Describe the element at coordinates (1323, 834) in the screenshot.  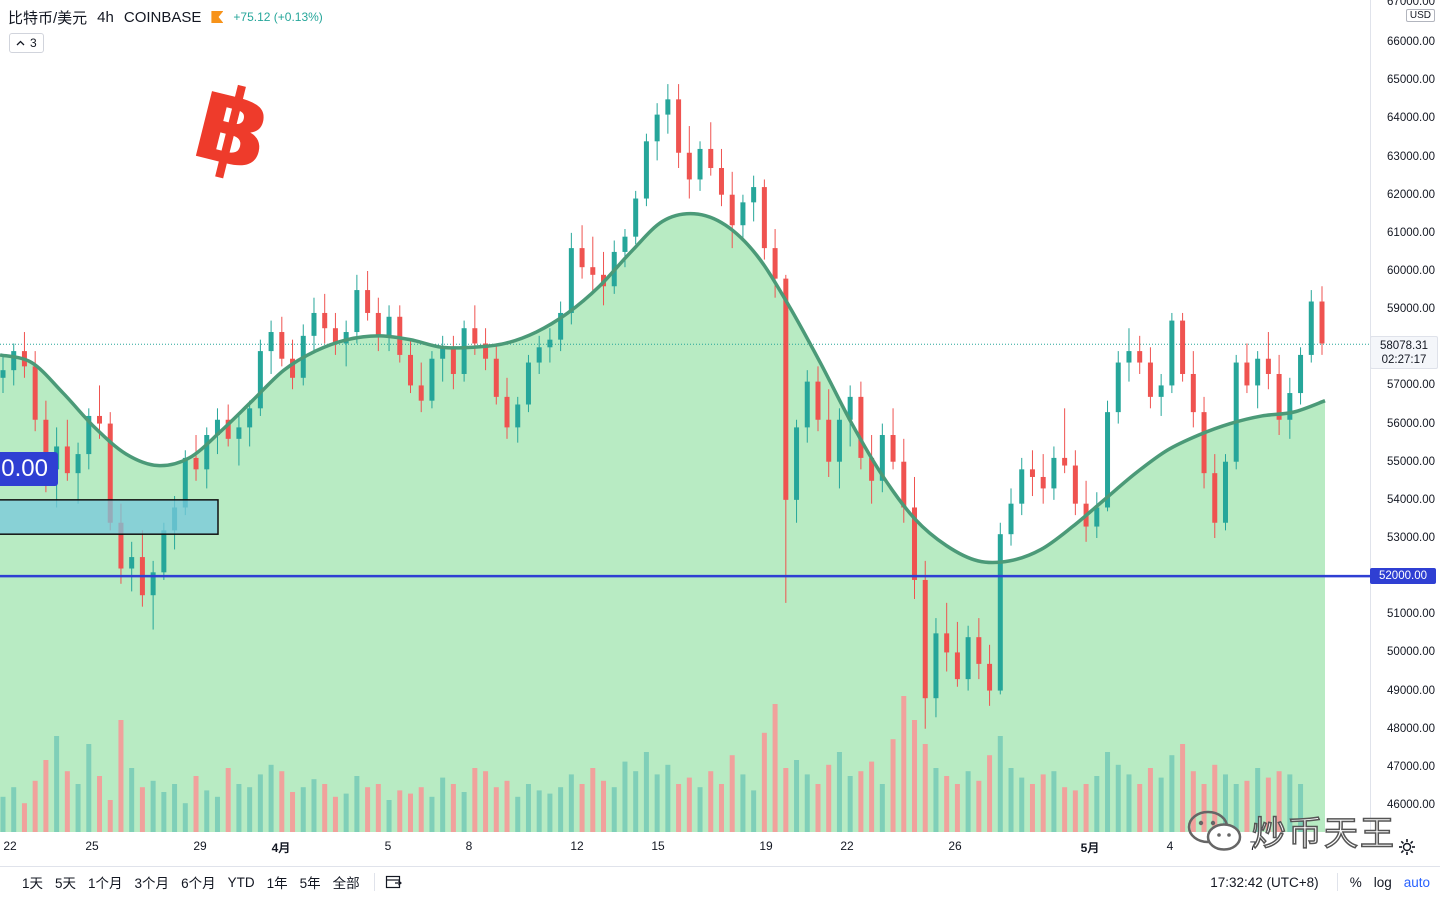
I see `watermark-text: 炒币天王` at that location.